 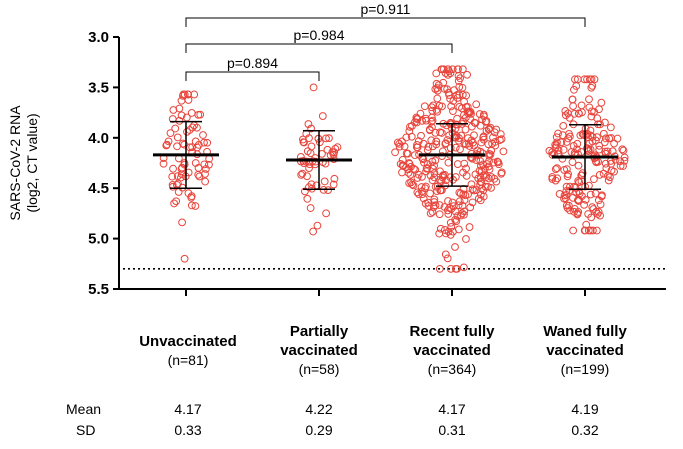 I want to click on y-tick-label: 5.5, so click(x=98, y=289).